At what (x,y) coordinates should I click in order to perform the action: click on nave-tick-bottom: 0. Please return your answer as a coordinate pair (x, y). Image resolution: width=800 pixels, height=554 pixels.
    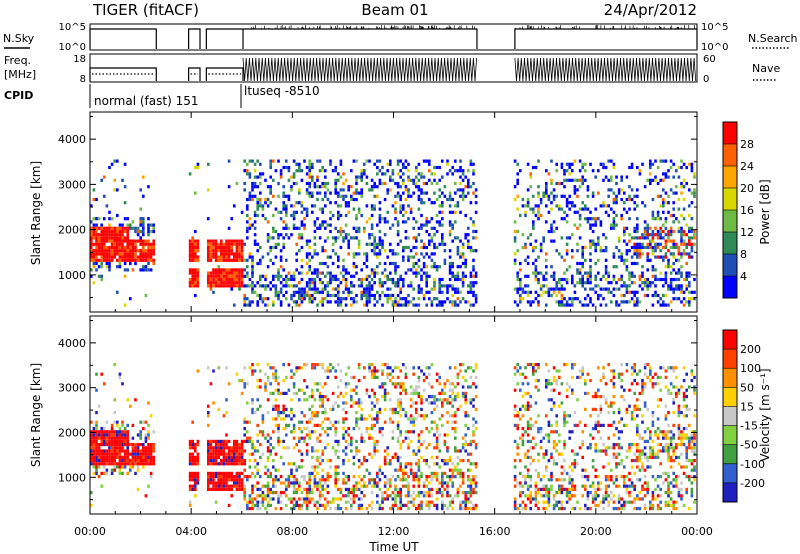
    Looking at the image, I should click on (706, 79).